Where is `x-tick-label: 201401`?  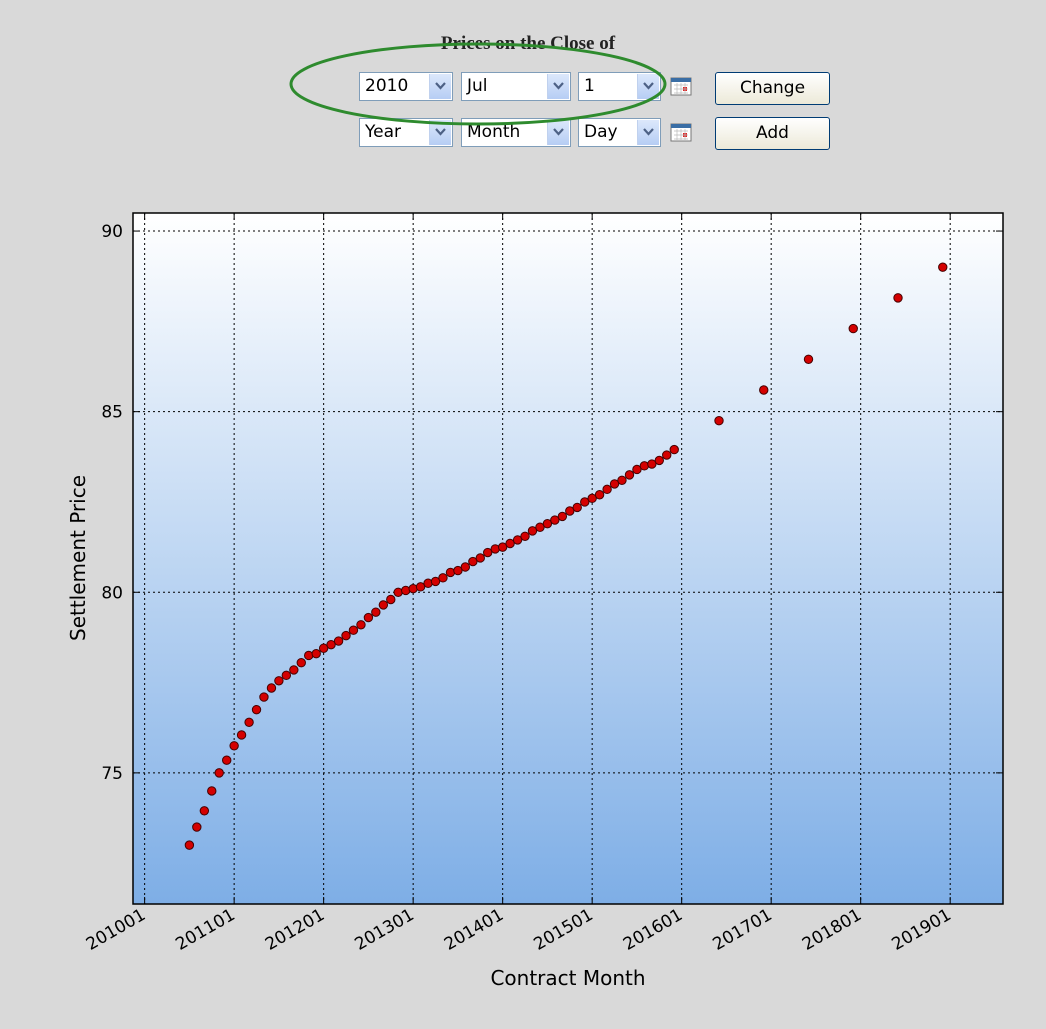
x-tick-label: 201401 is located at coordinates (474, 930).